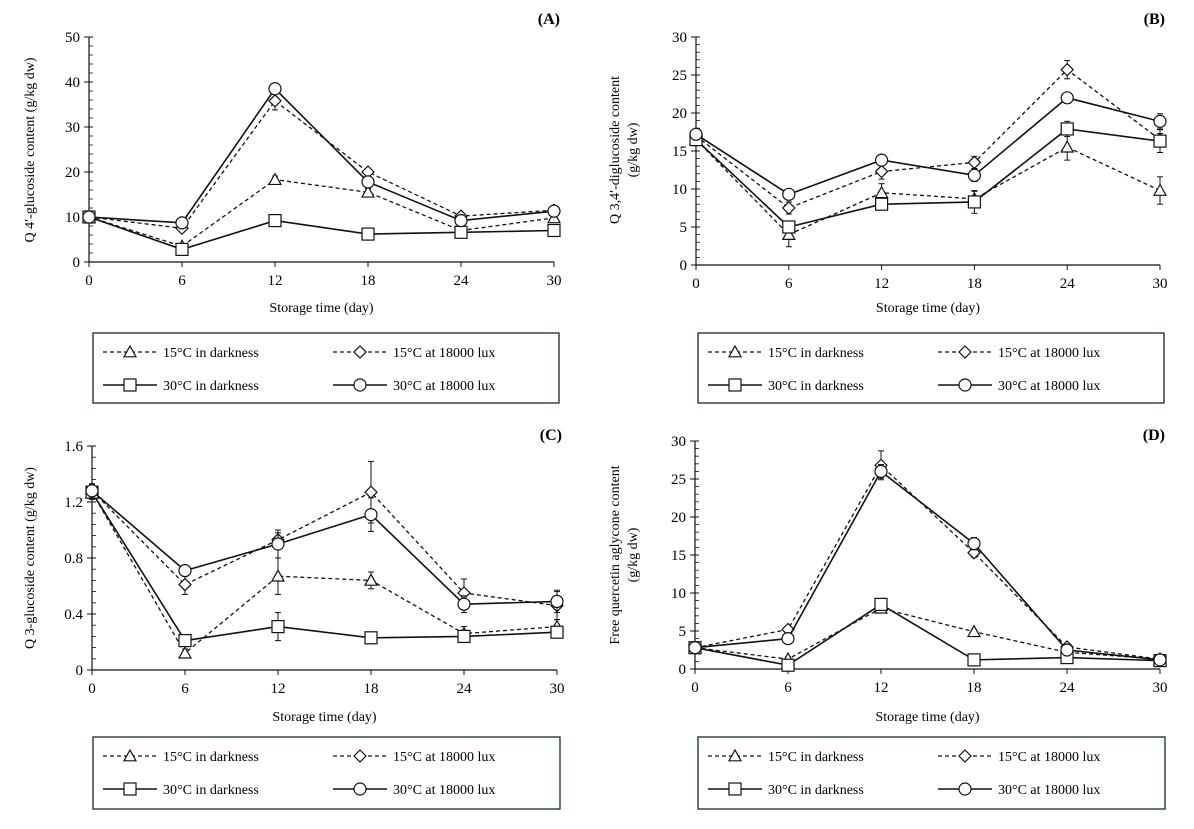 Image resolution: width=1194 pixels, height=829 pixels. I want to click on y-tick-label: 40, so click(72, 83).